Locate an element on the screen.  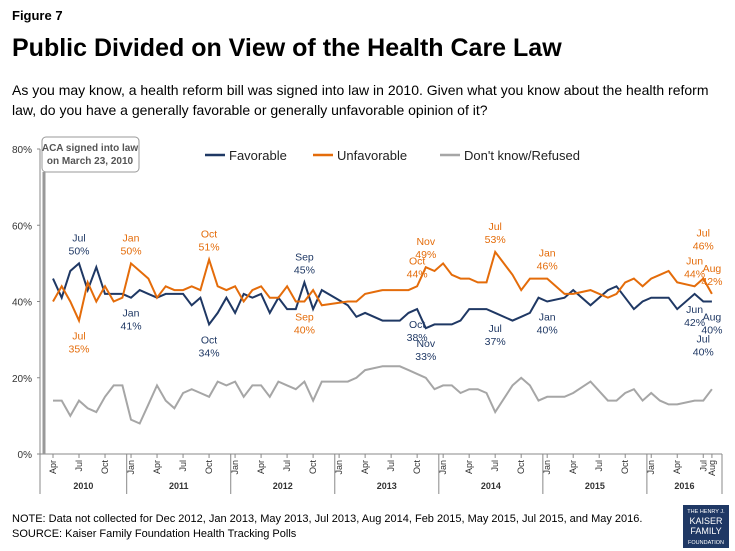
y-tick-label: 0% is located at coordinates (25, 455).